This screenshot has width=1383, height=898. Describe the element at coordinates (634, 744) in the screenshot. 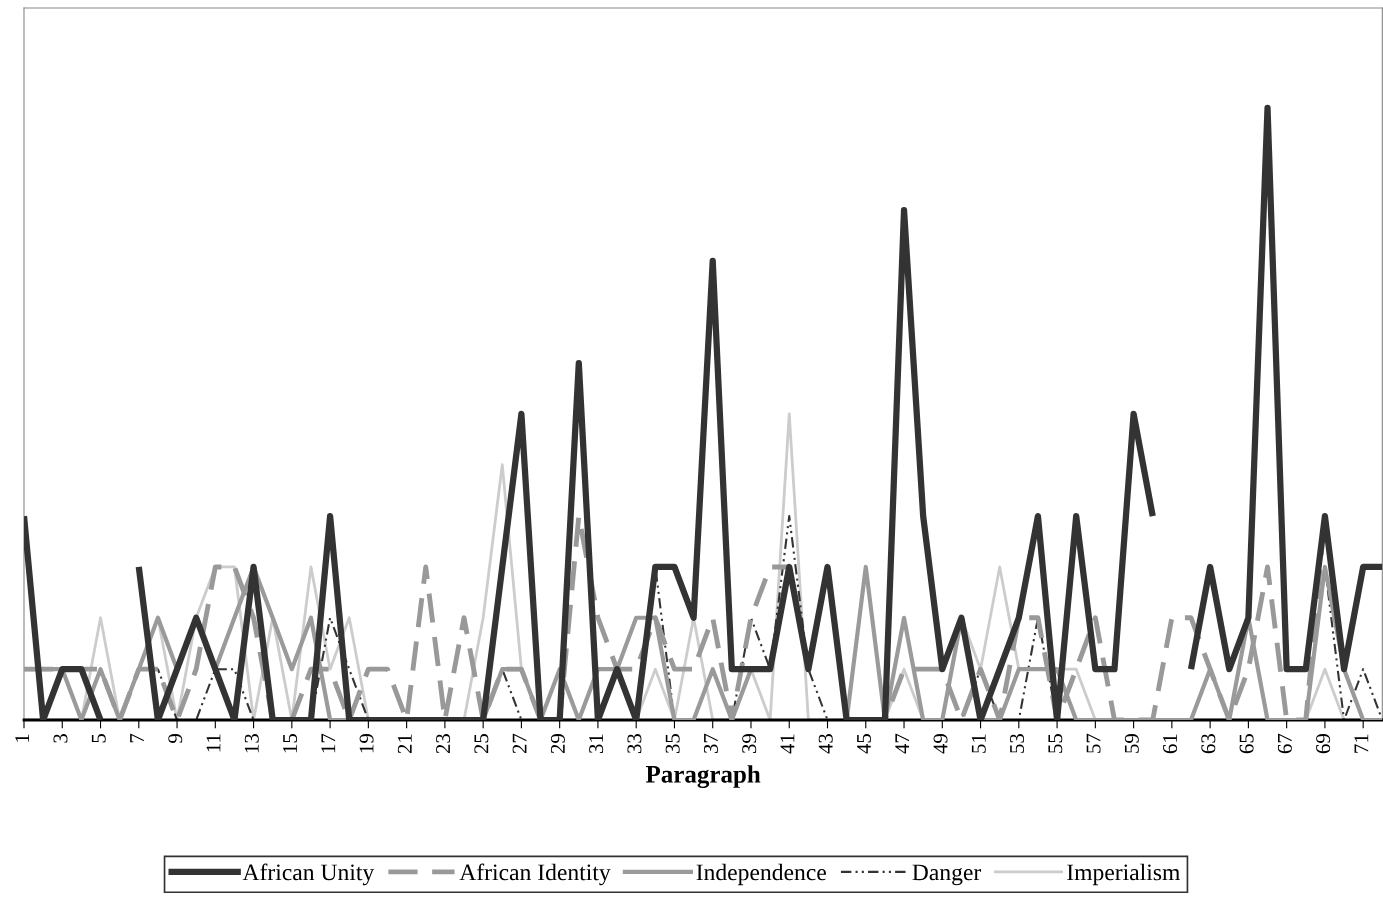

I see `x-tick-label: 33` at that location.